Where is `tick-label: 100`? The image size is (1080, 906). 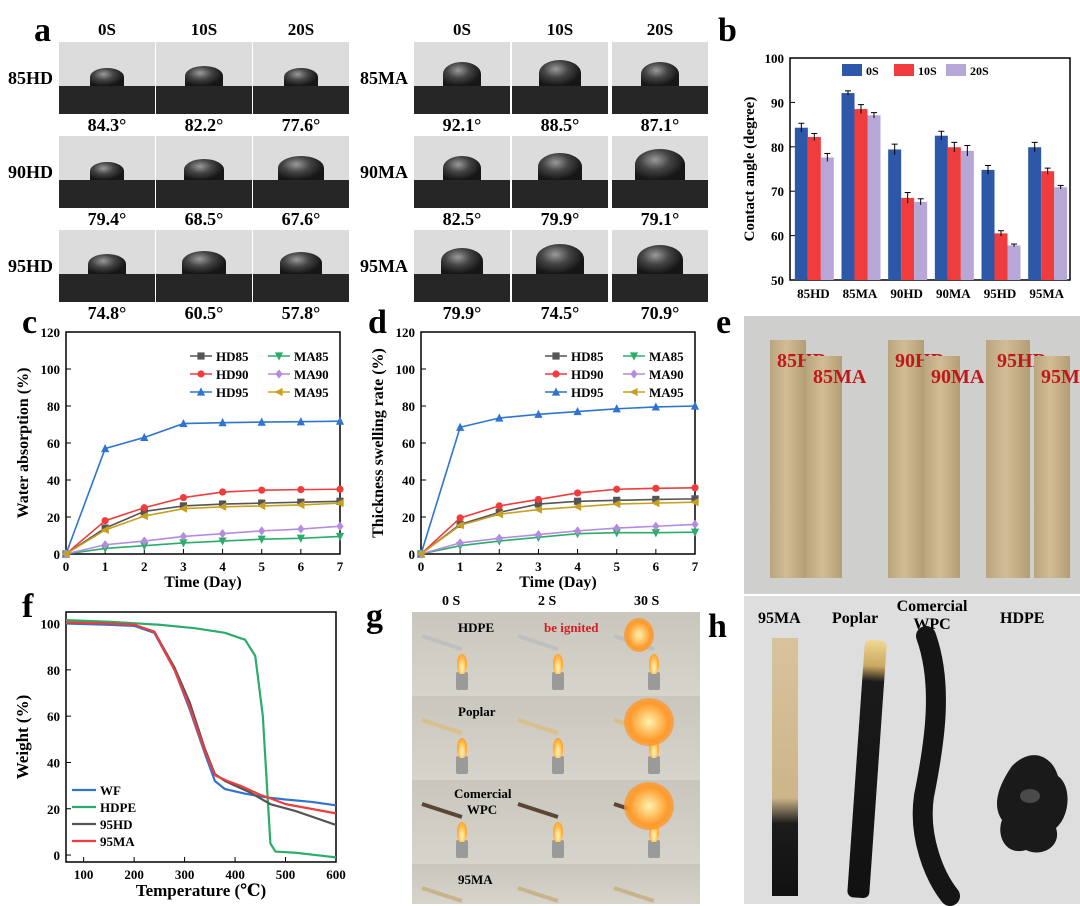
tick-label: 100 is located at coordinates (51, 624).